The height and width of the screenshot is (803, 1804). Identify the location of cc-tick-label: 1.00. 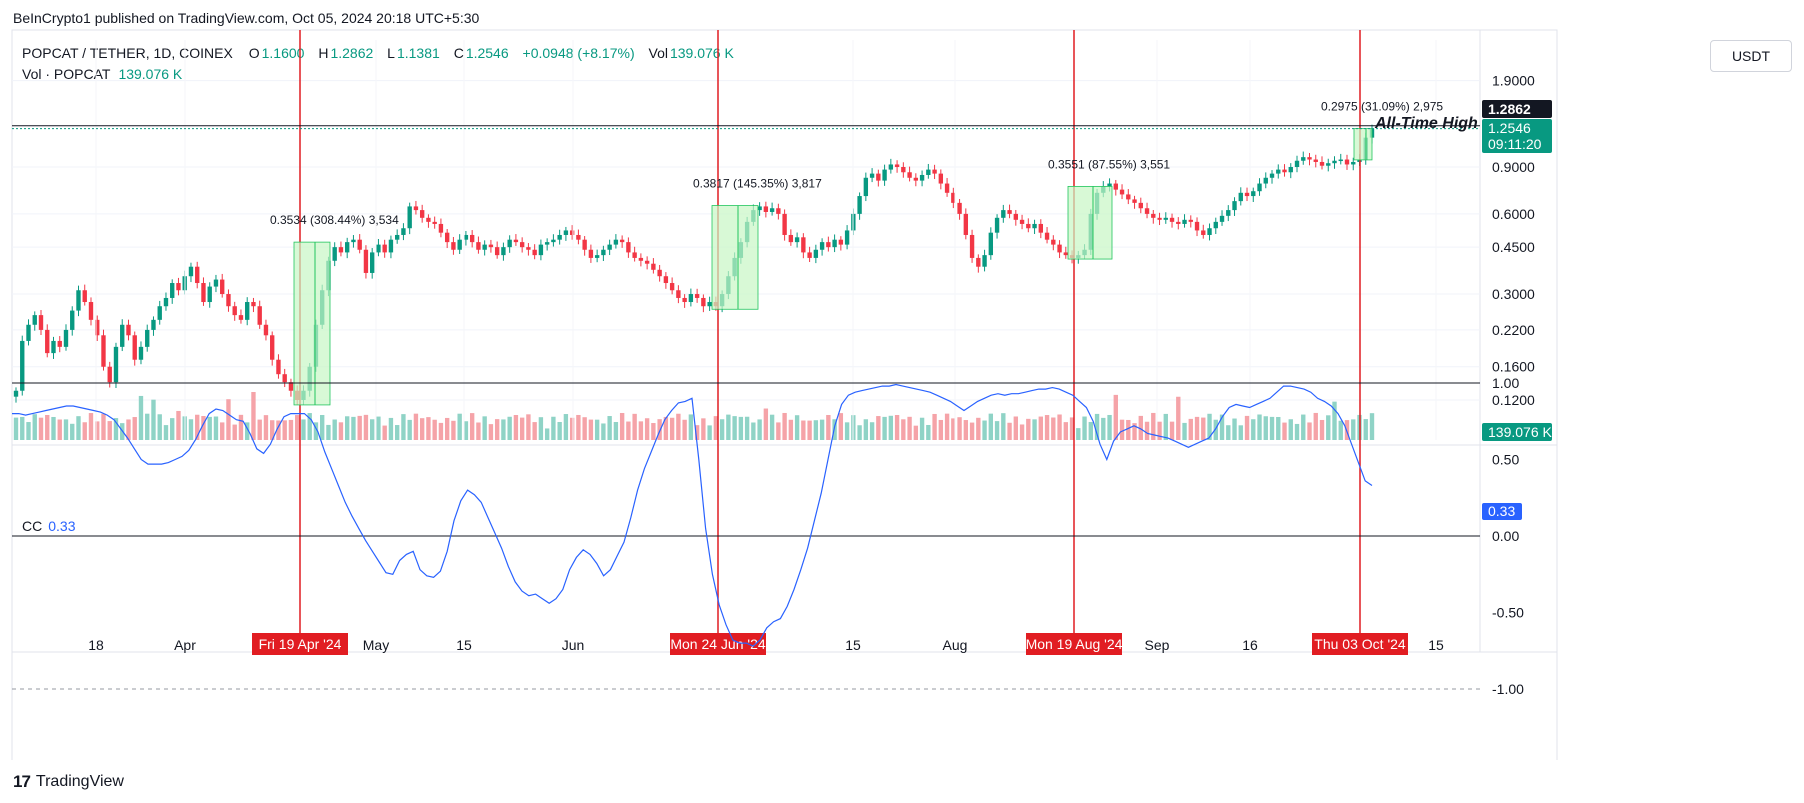
(1505, 383).